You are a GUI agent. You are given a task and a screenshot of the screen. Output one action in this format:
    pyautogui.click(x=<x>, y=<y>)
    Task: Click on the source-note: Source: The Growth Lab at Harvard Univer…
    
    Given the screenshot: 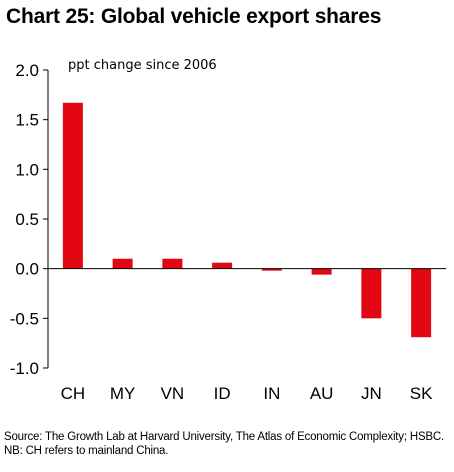 What is the action you would take?
    pyautogui.click(x=224, y=444)
    